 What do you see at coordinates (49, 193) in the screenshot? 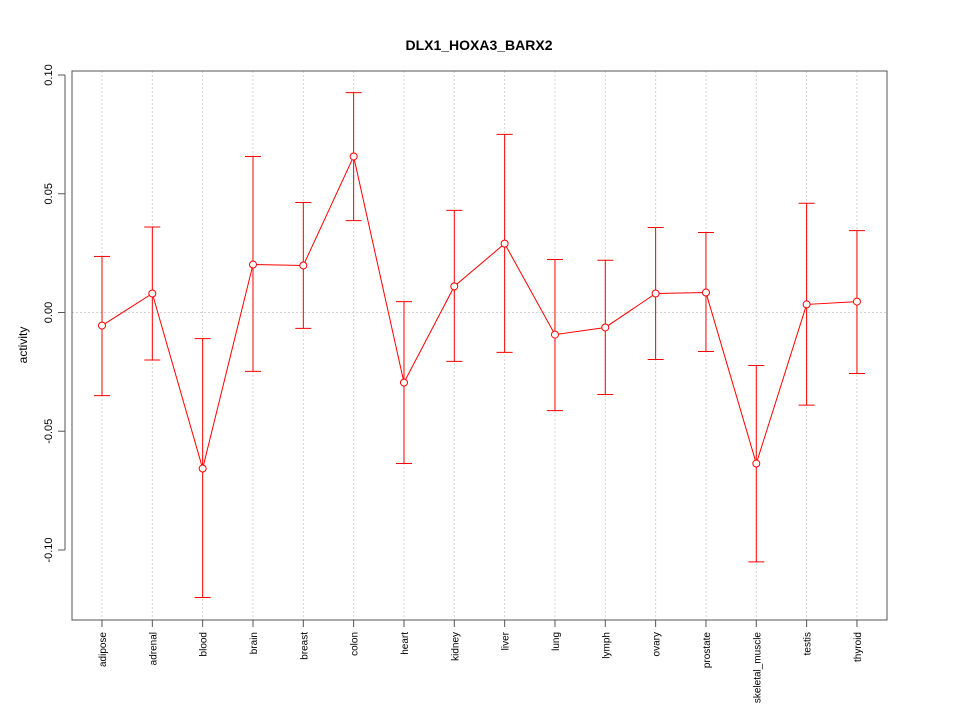
I see `y-tick-label: 0.05` at bounding box center [49, 193].